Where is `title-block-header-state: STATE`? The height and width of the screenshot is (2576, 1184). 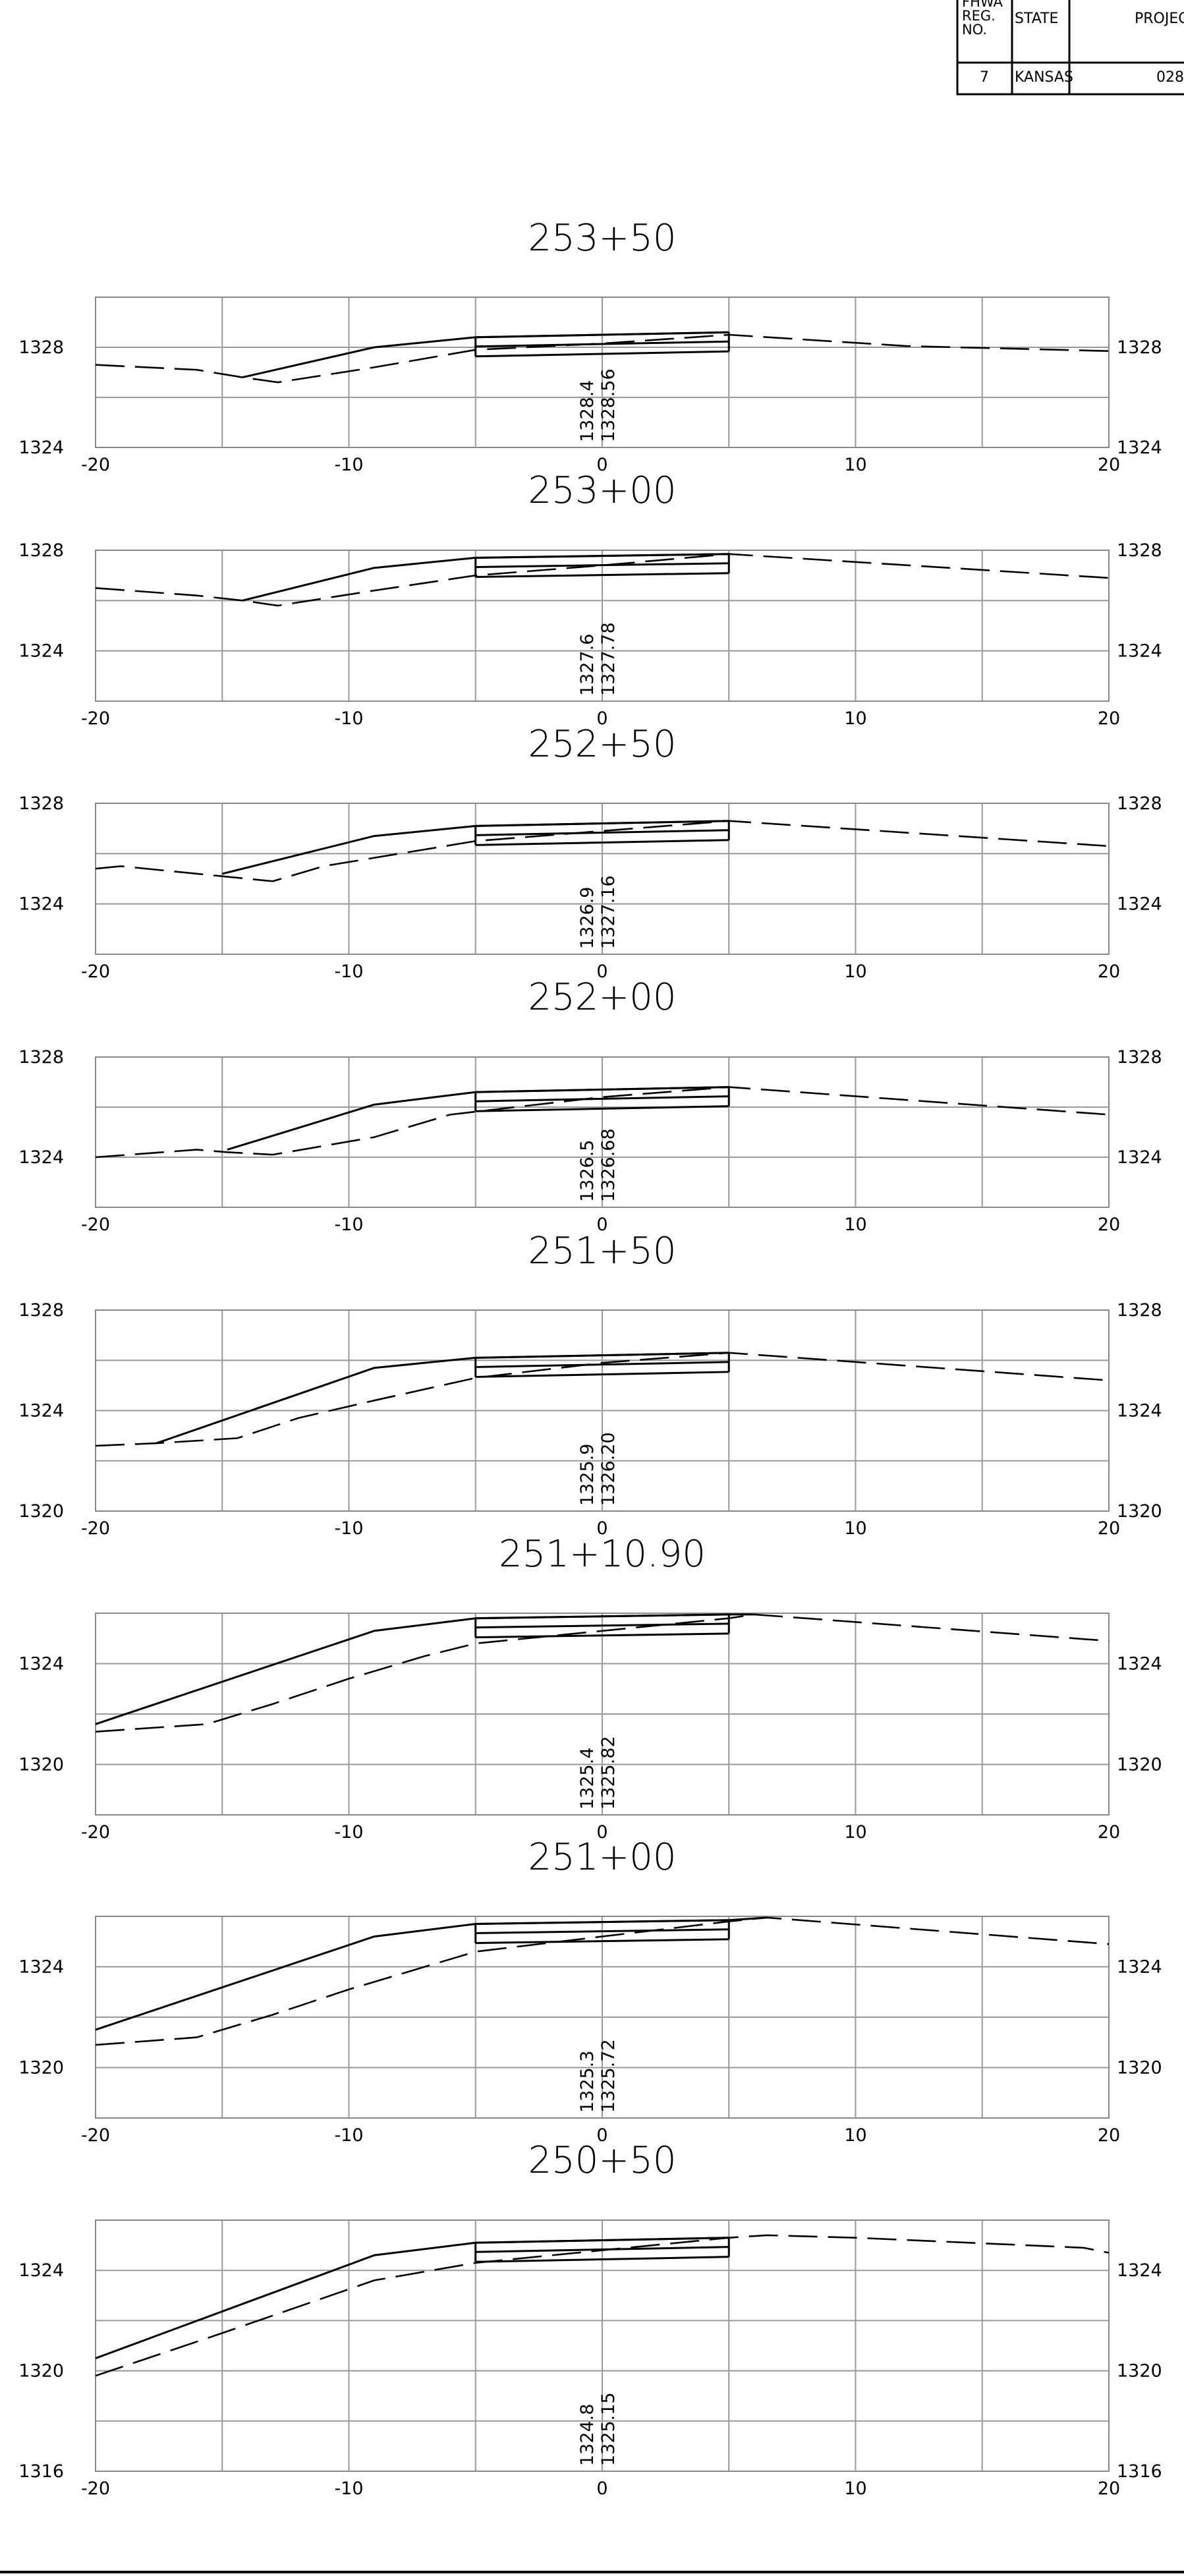
title-block-header-state: STATE is located at coordinates (1036, 19).